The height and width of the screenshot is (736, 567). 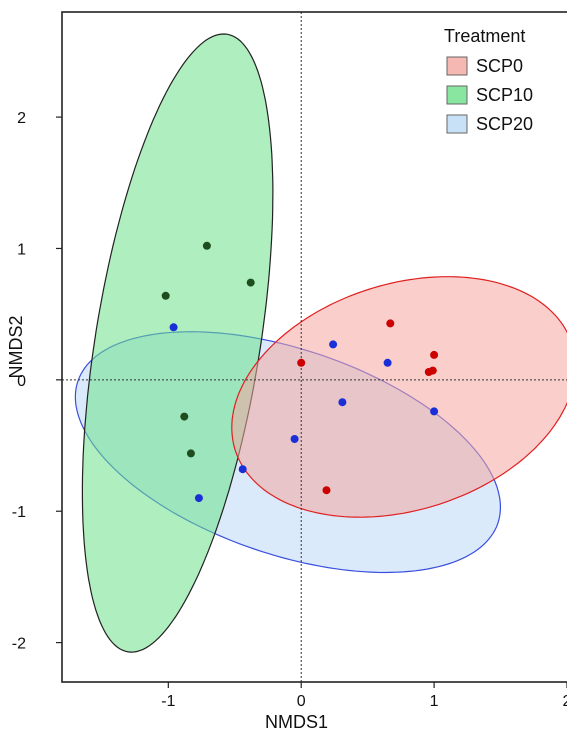 I want to click on legend-label-scp10: SCP10, so click(x=504, y=95).